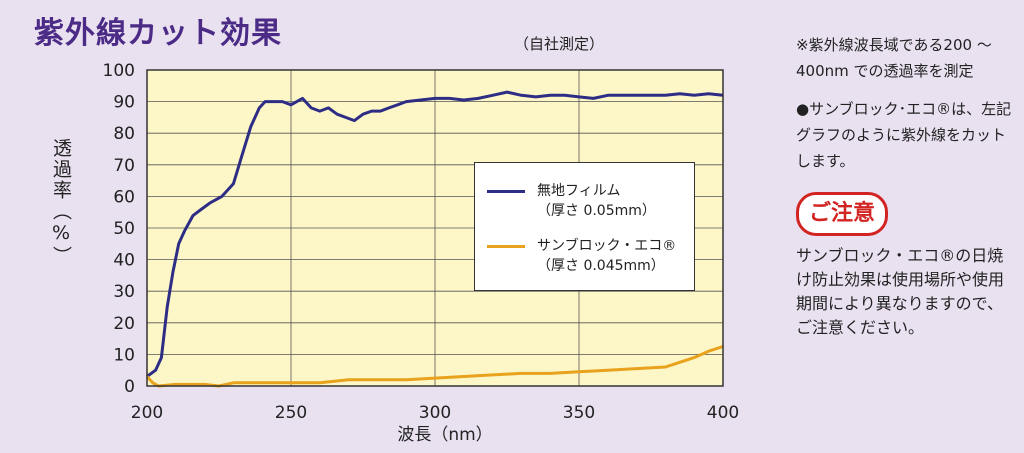 This screenshot has width=1024, height=453. I want to click on y-tick-label: 50, so click(124, 229).